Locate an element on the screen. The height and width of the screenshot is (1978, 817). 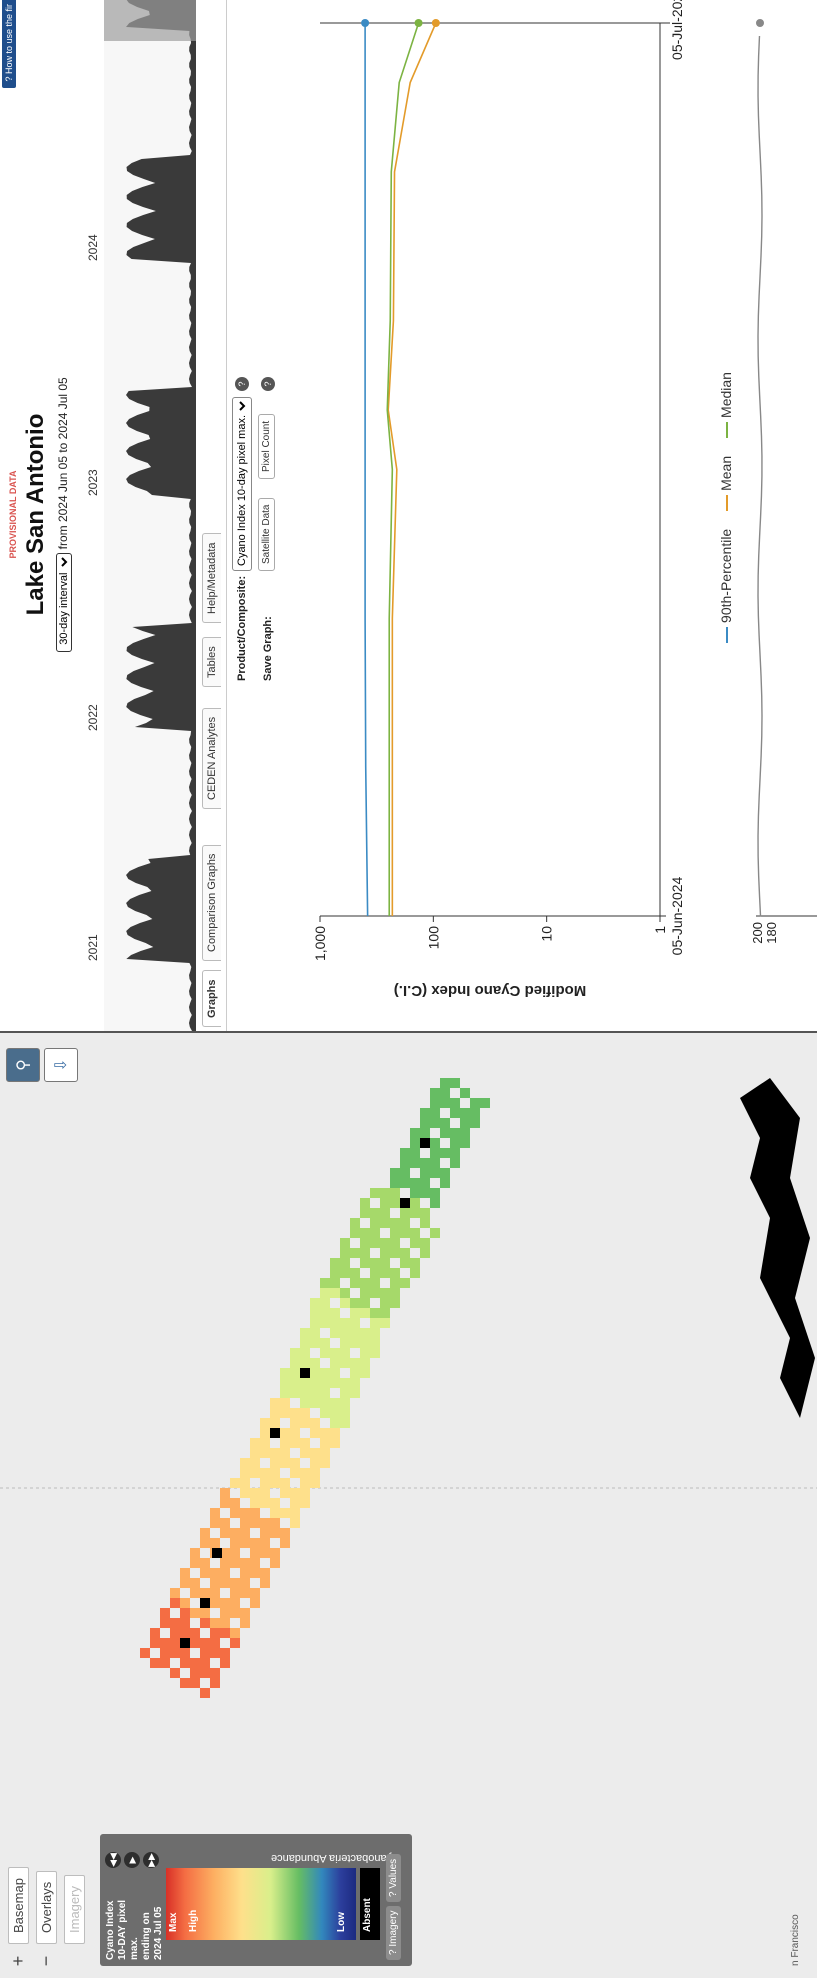
tab-ceden-analytes: CEDEN Analytes is located at coordinates (211, 758).